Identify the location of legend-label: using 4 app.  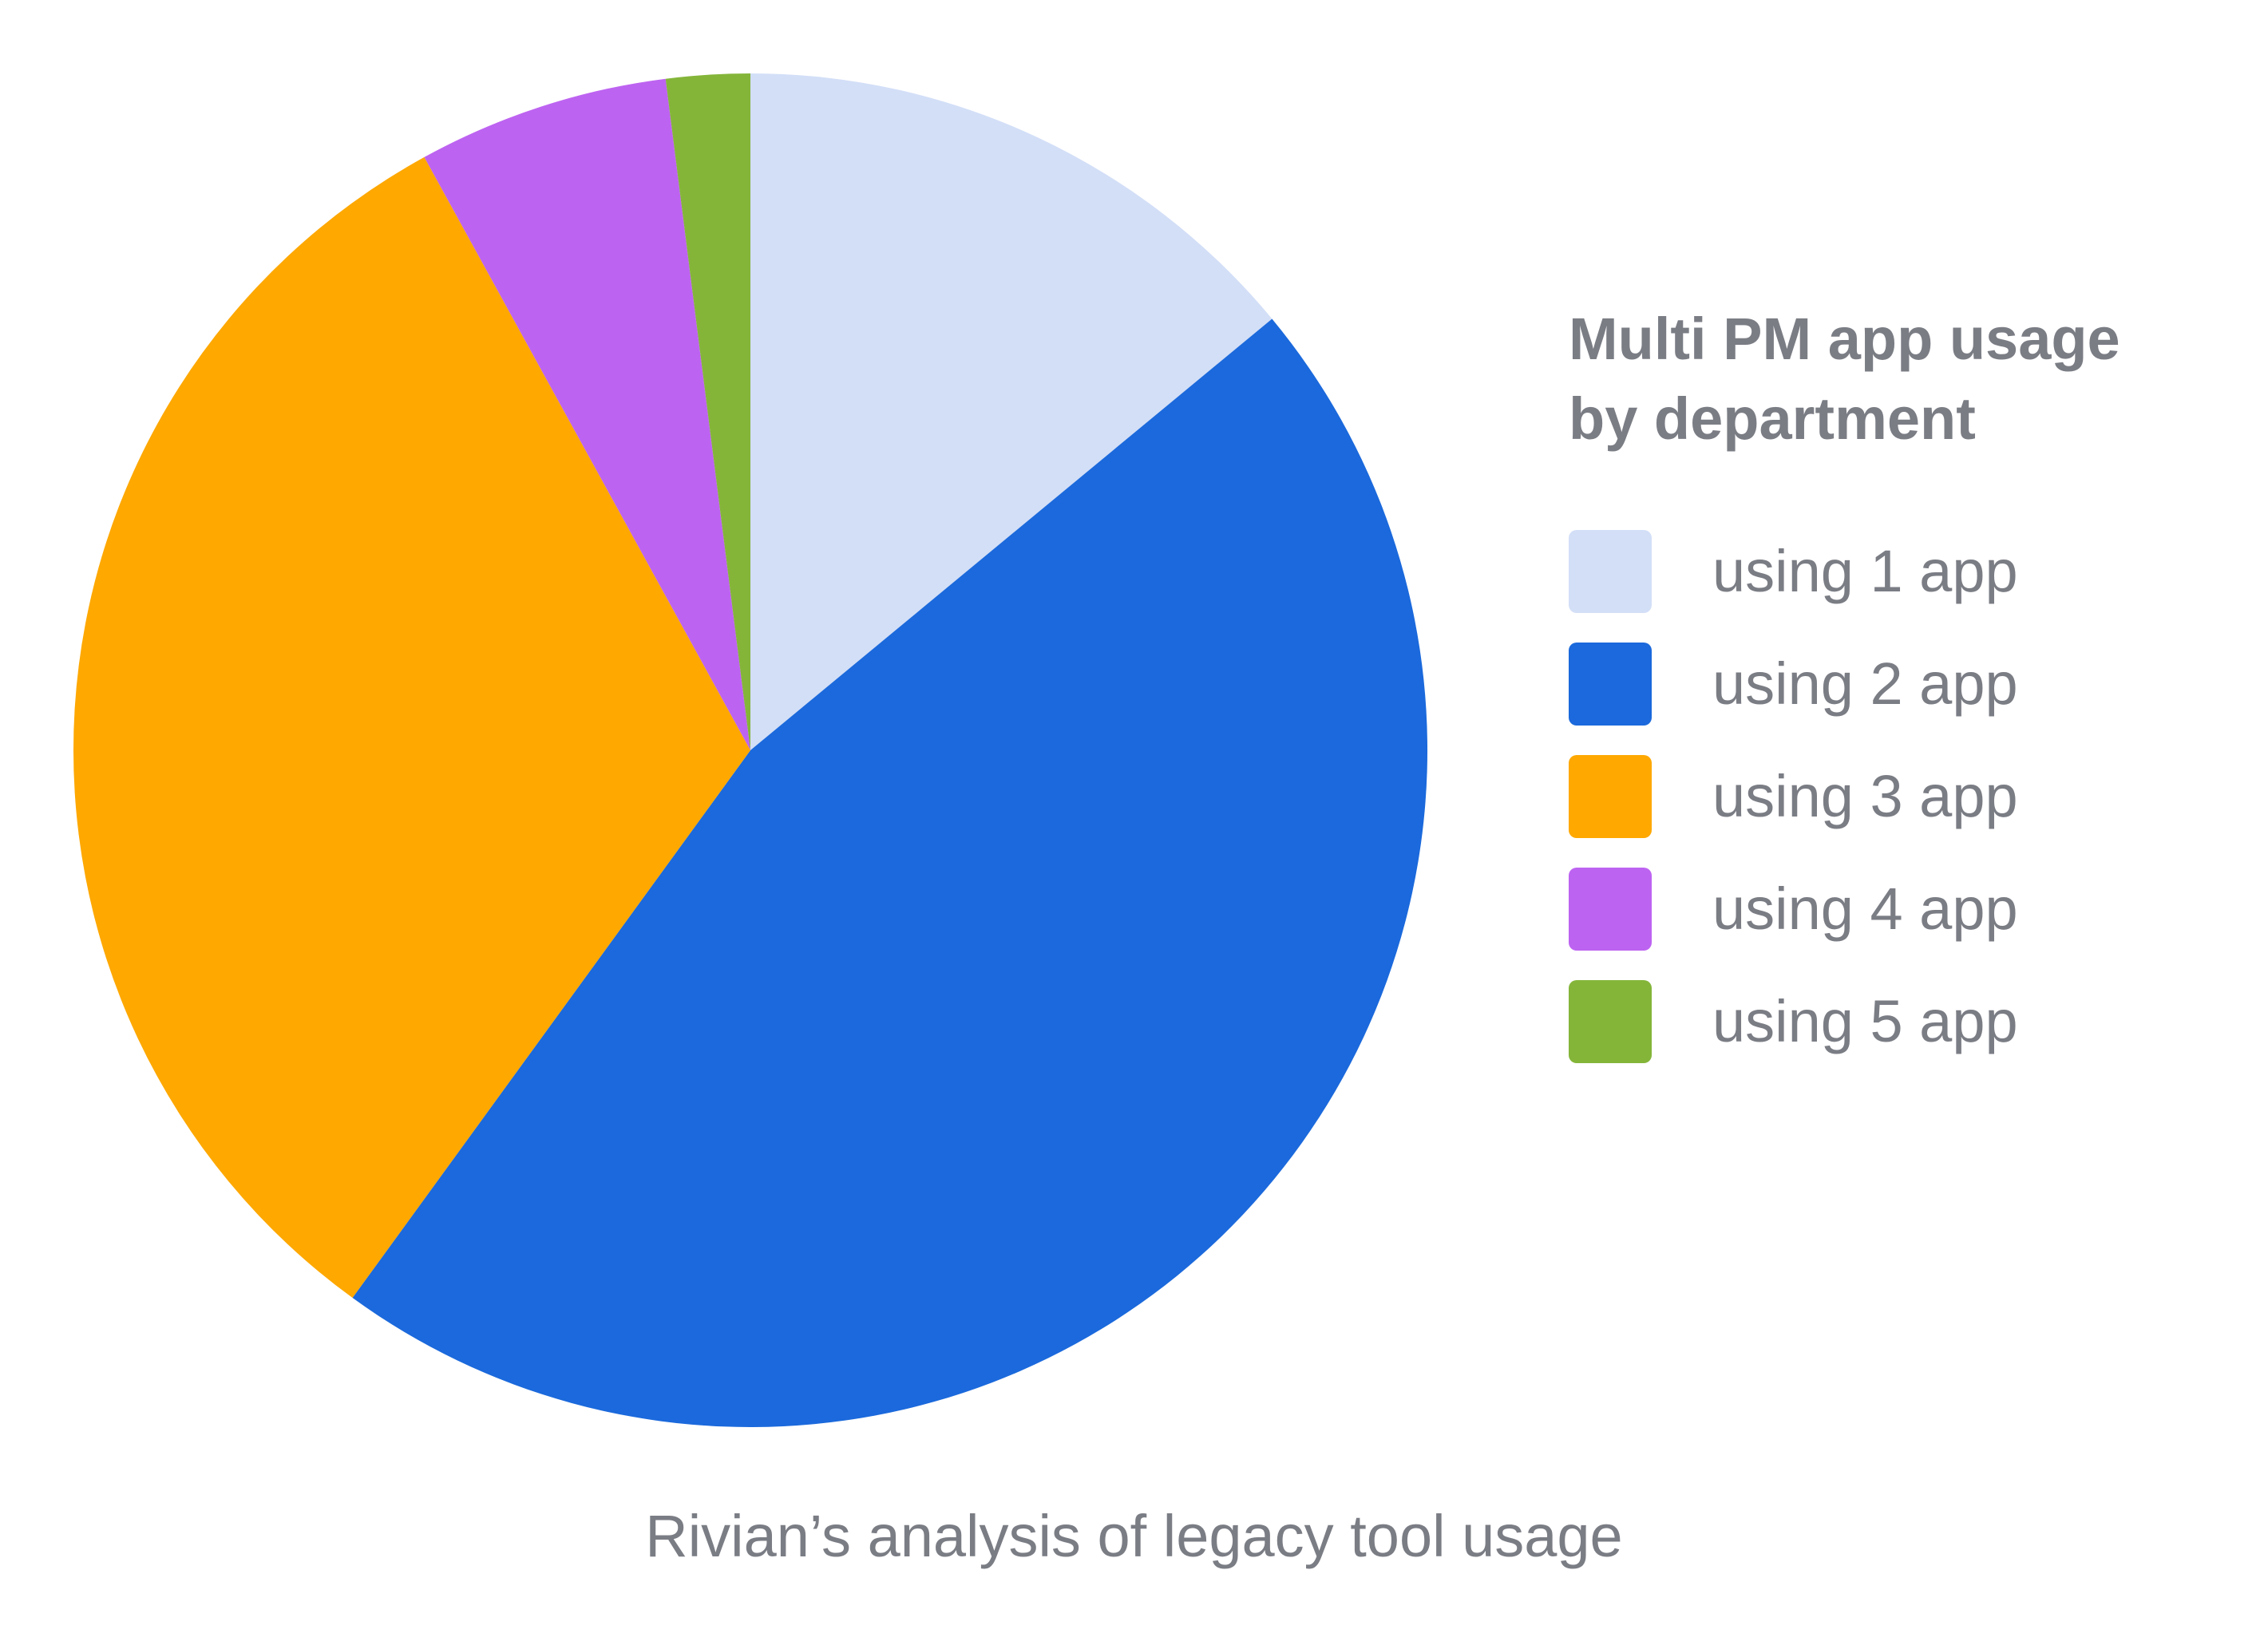
(1865, 909).